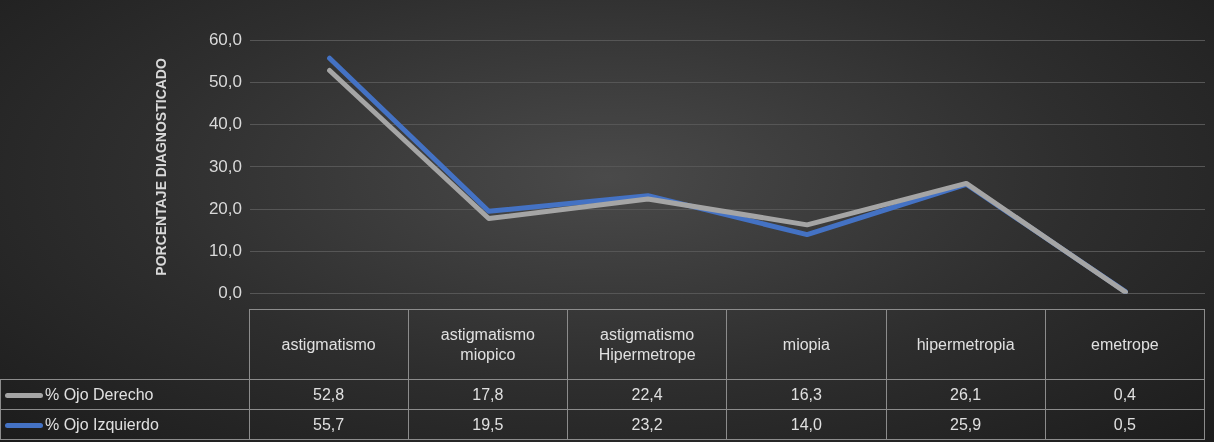  I want to click on data-label: 14,0, so click(806, 424).